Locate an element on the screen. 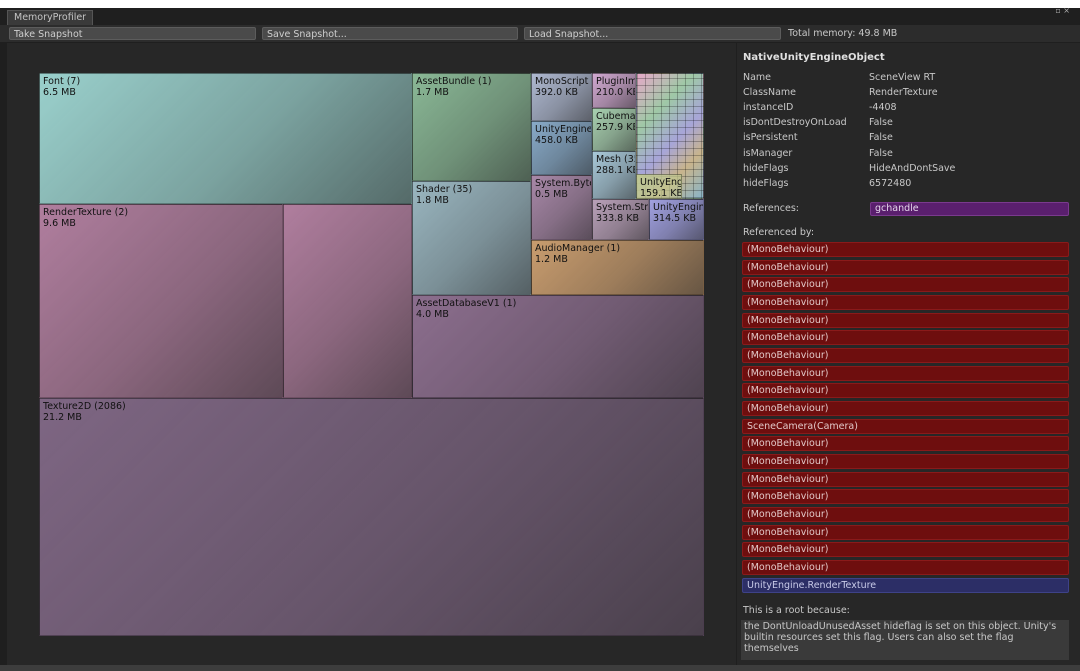  prop-value: 6572480 is located at coordinates (890, 183).